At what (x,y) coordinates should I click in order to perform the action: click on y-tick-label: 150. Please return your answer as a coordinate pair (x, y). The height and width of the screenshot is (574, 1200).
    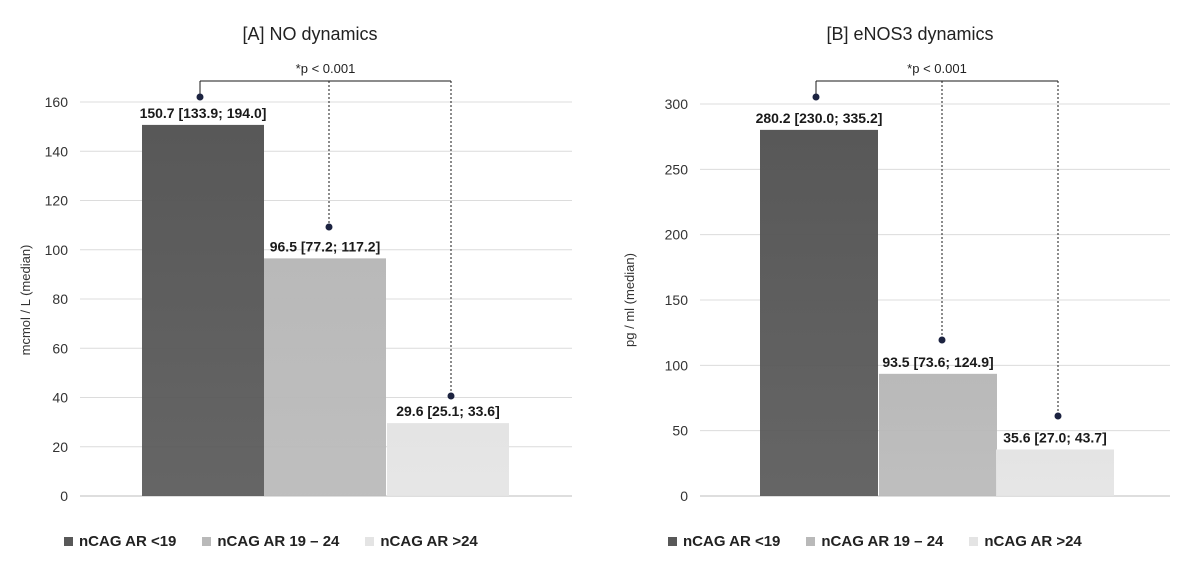
    Looking at the image, I should click on (677, 300).